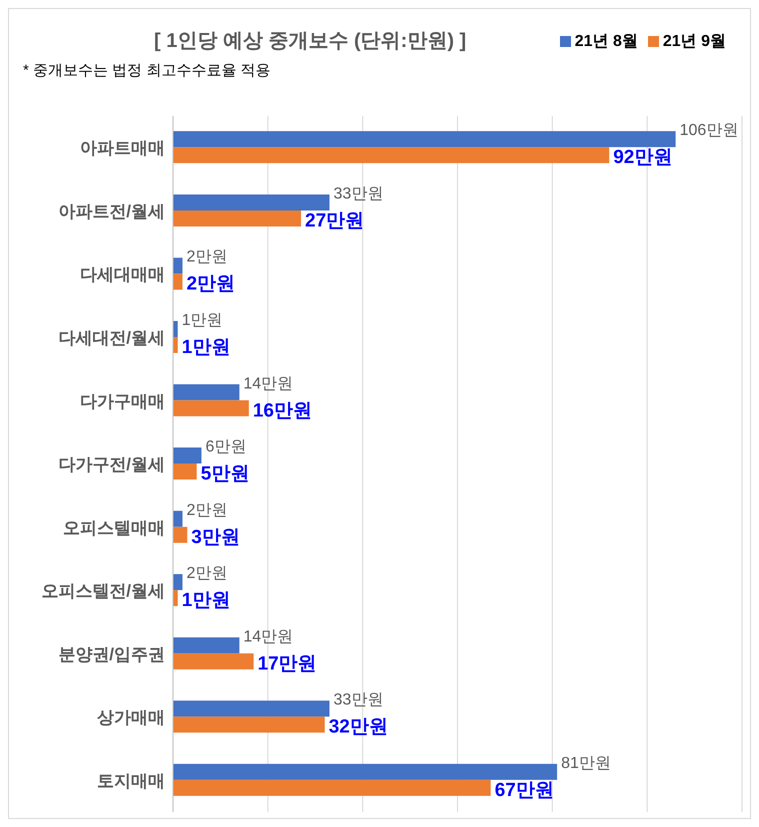 This screenshot has width=759, height=827. I want to click on y-tick-label: 오피스텔매매, so click(114, 528).